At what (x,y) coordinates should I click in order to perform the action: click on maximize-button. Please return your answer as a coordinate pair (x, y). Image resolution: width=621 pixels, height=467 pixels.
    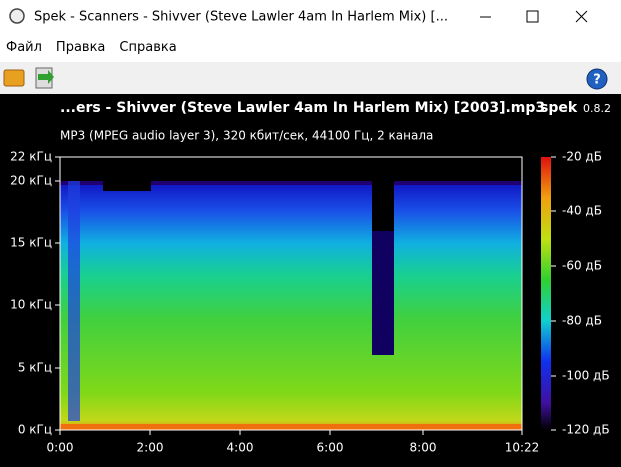
    Looking at the image, I should click on (532, 16).